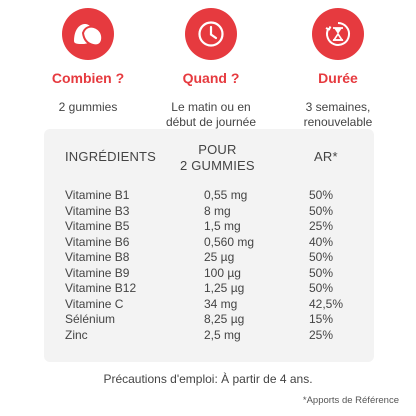 The height and width of the screenshot is (416, 416). Describe the element at coordinates (208, 379) in the screenshot. I see `precautions-text: Précautions d'emploi: À partir de 4 ans.` at that location.